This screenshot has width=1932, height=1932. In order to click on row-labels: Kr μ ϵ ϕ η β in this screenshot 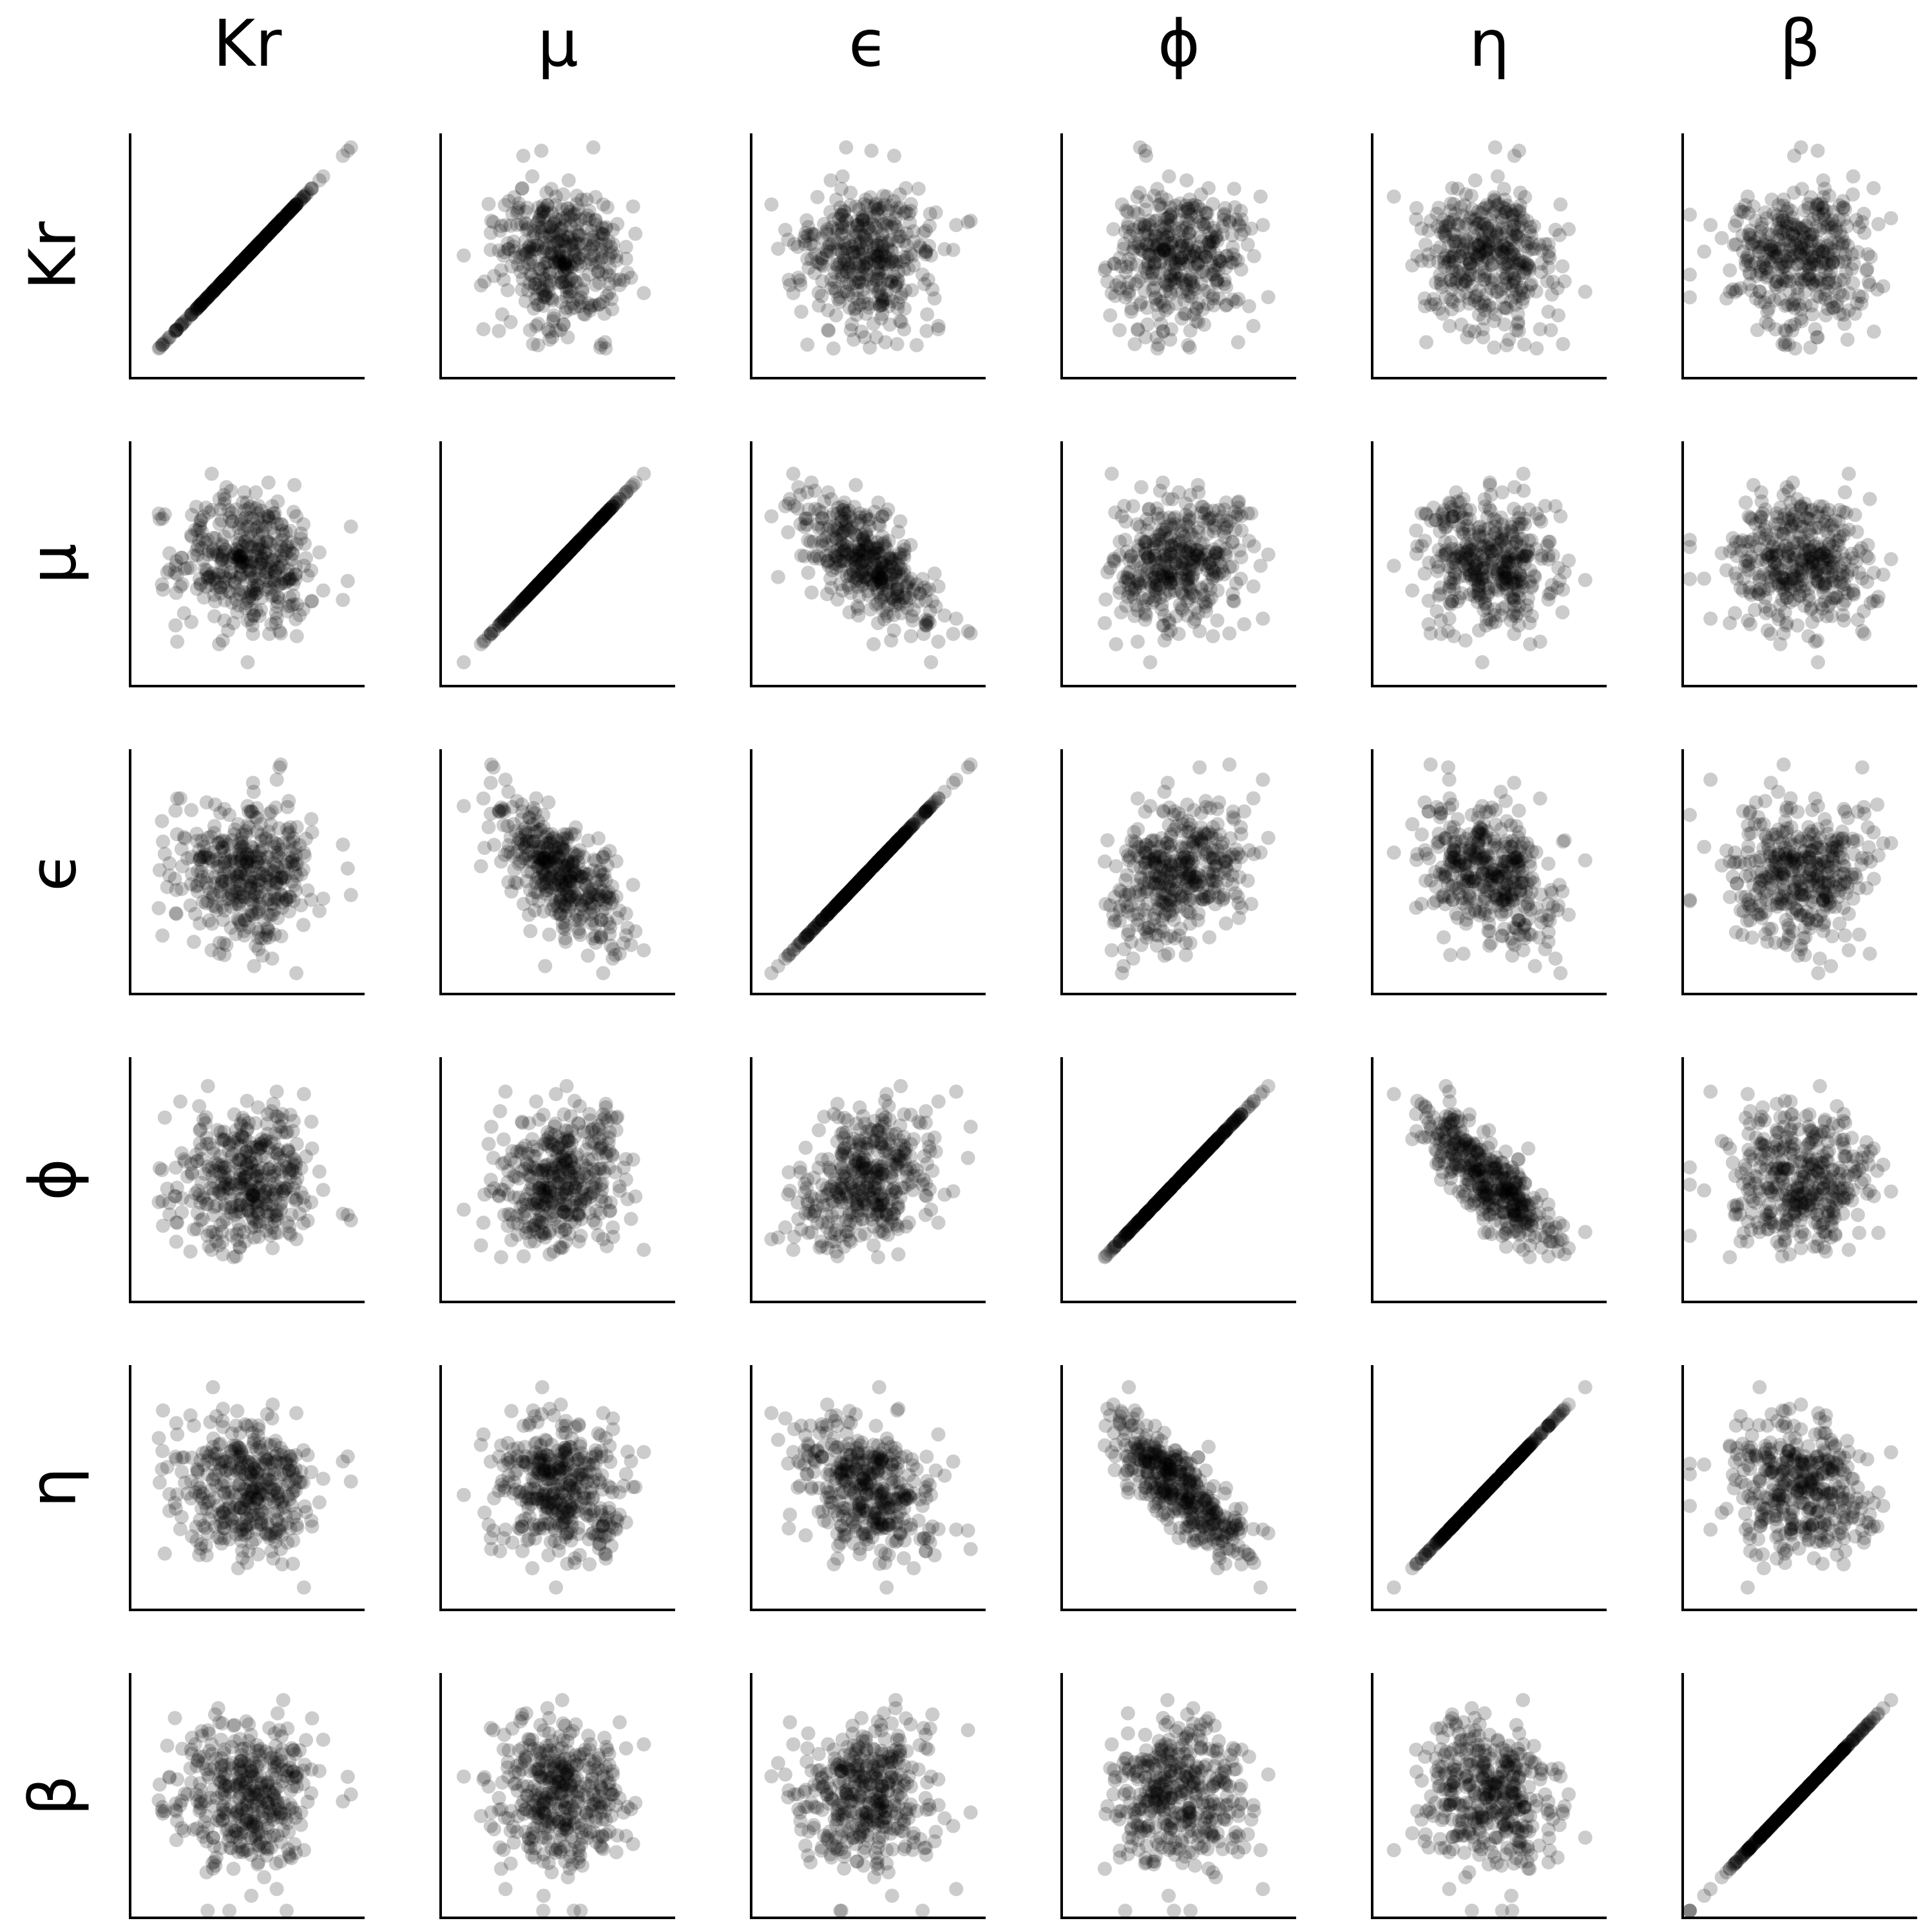, I will do `click(53, 1018)`.